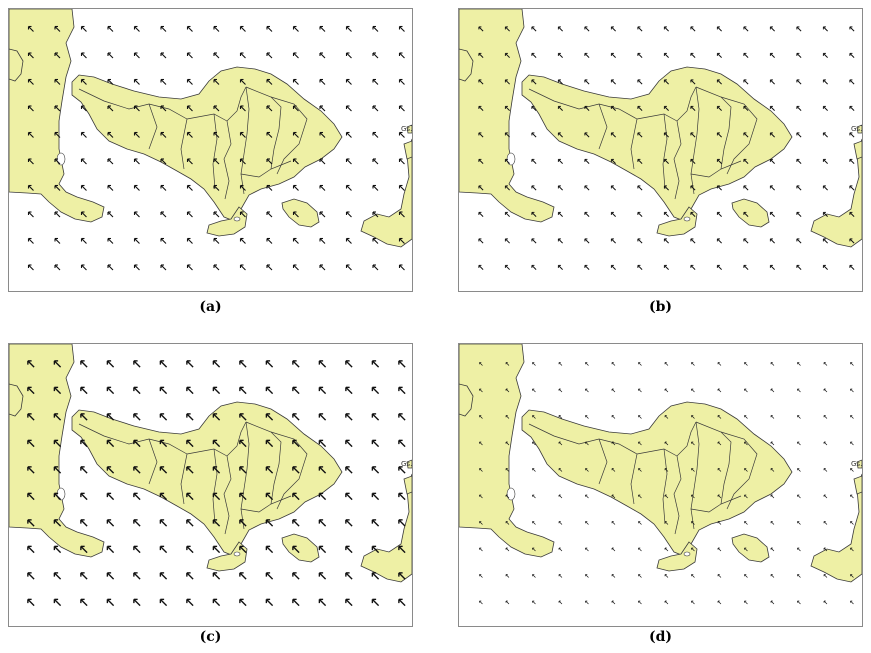  I want to click on bukit-peninsula, so click(227, 556).